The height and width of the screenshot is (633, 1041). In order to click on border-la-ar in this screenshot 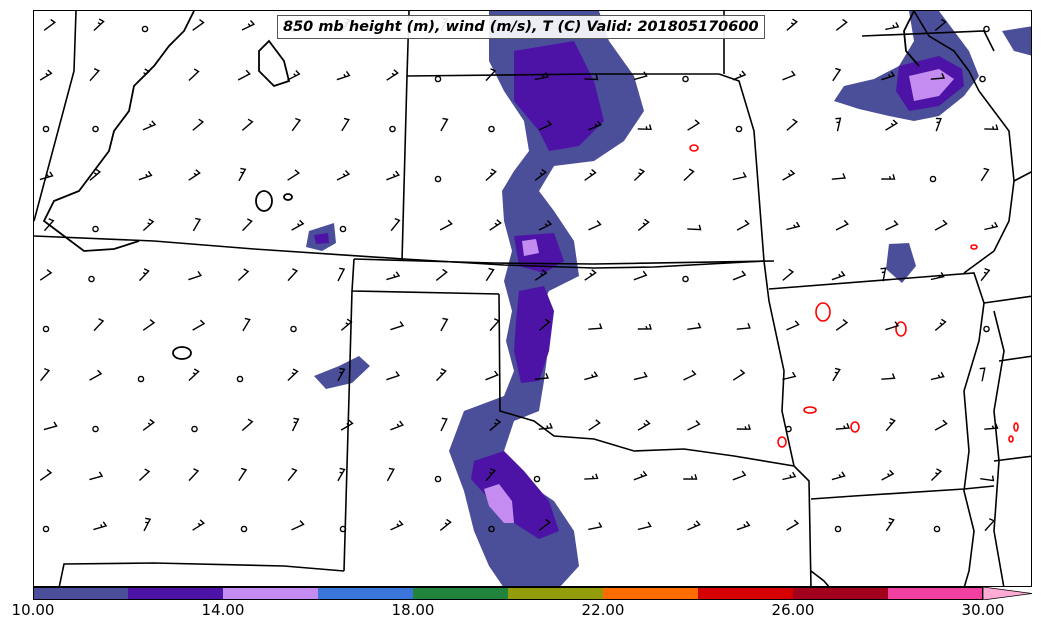, I will do `click(902, 492)`.